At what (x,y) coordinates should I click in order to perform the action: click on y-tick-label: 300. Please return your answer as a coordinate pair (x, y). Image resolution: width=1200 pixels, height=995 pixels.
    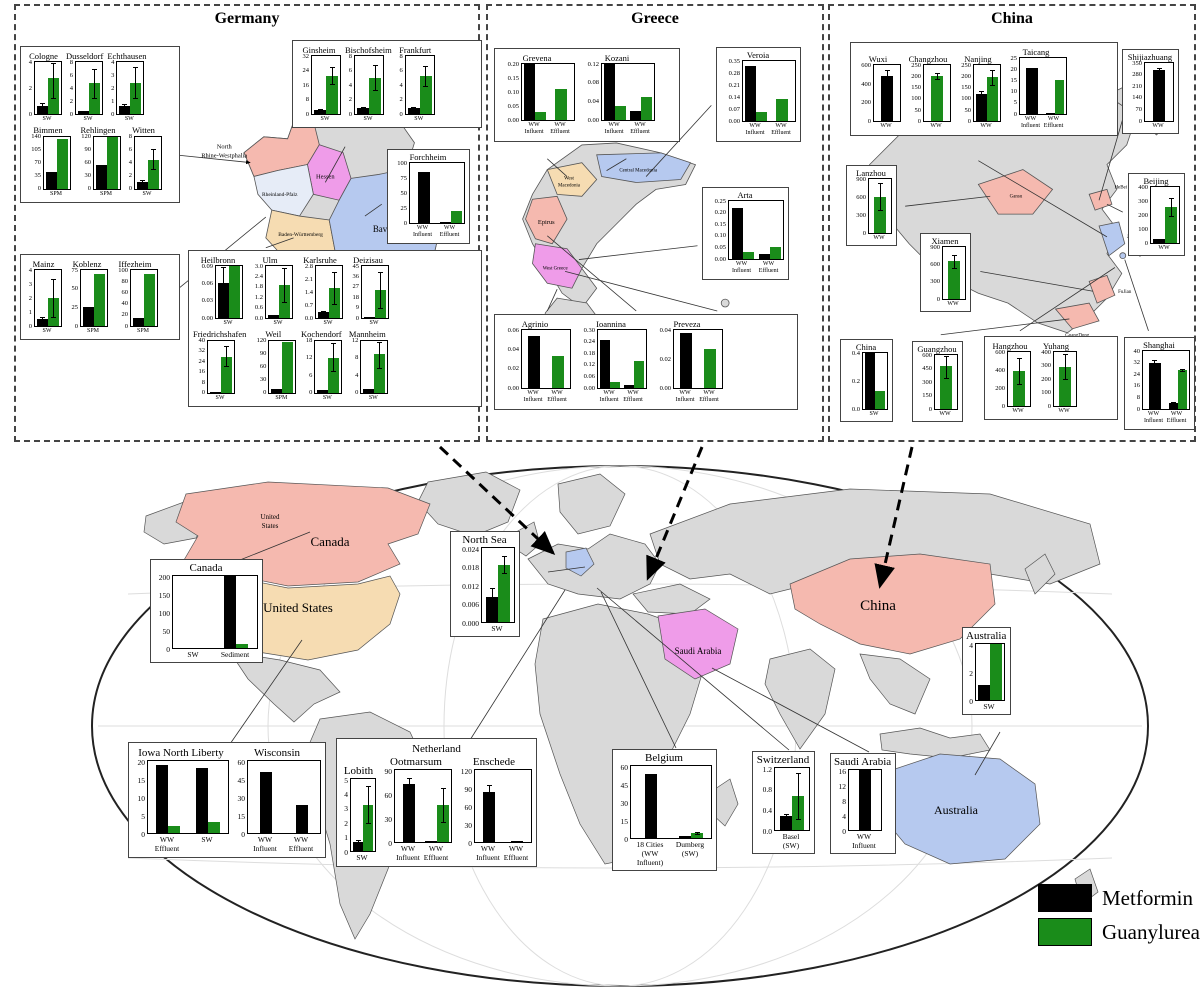
    Looking at the image, I should click on (861, 215).